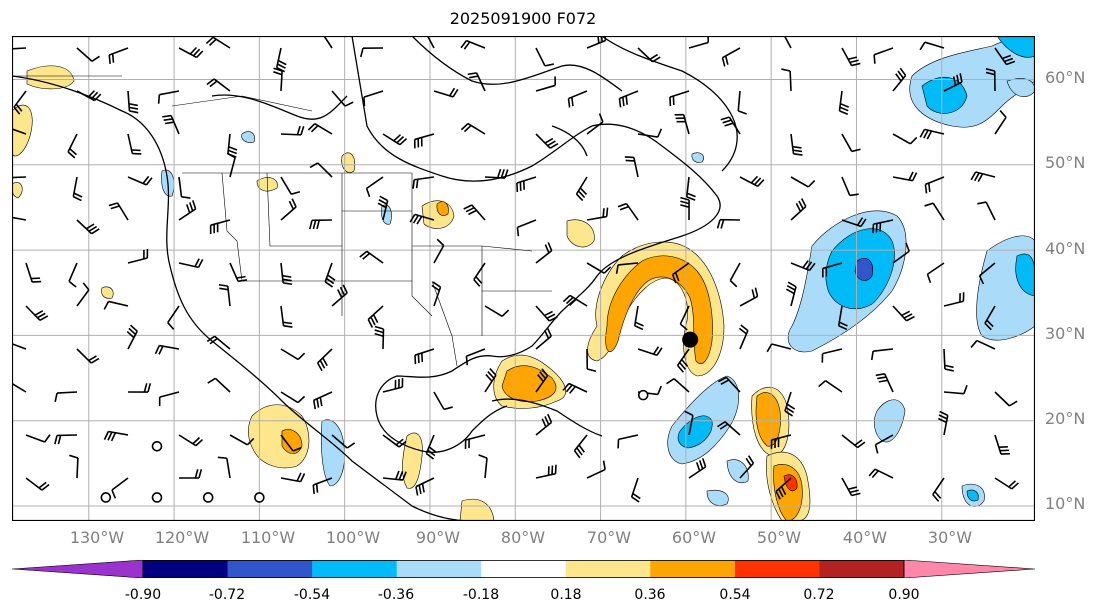 Image resolution: width=1105 pixels, height=615 pixels. What do you see at coordinates (1065, 418) in the screenshot?
I see `lat-label-20n: 20°N` at bounding box center [1065, 418].